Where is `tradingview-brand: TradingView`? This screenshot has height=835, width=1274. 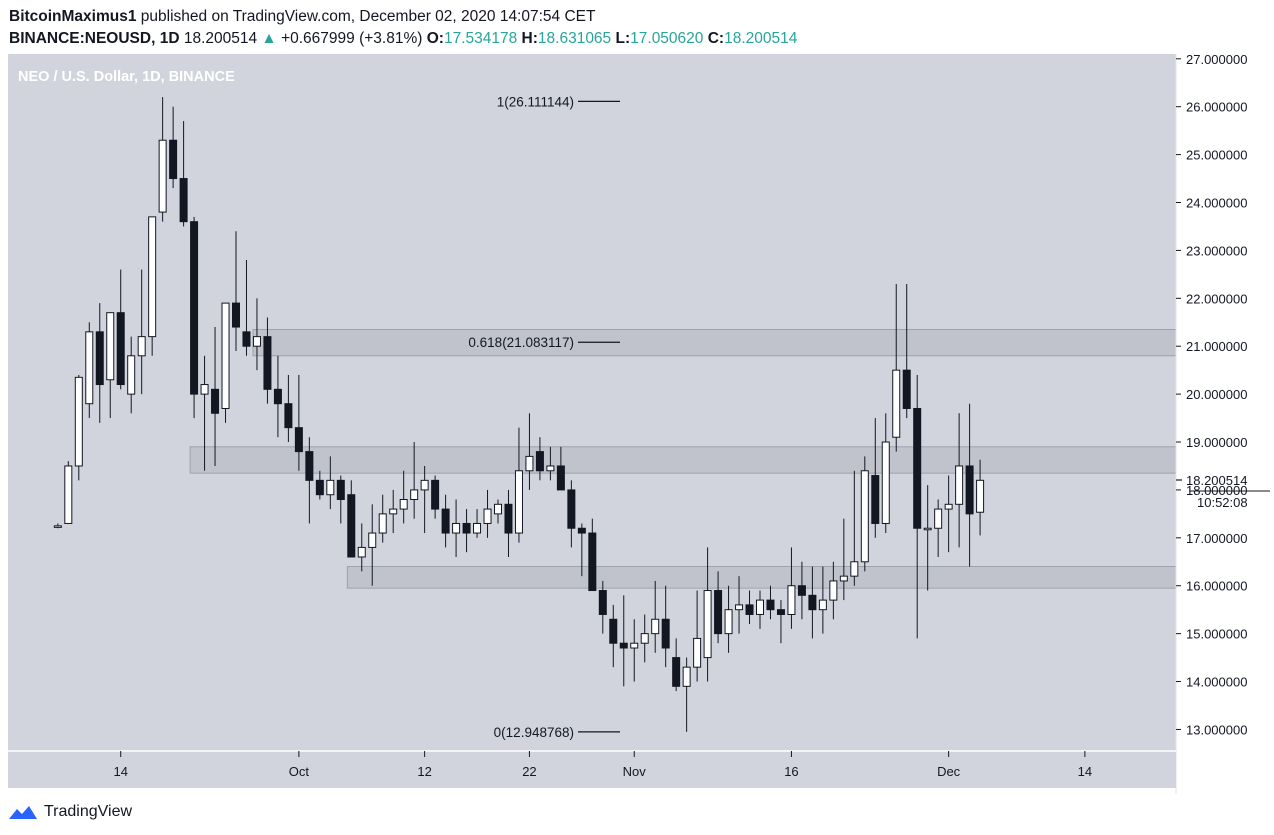
tradingview-brand: TradingView is located at coordinates (88, 811).